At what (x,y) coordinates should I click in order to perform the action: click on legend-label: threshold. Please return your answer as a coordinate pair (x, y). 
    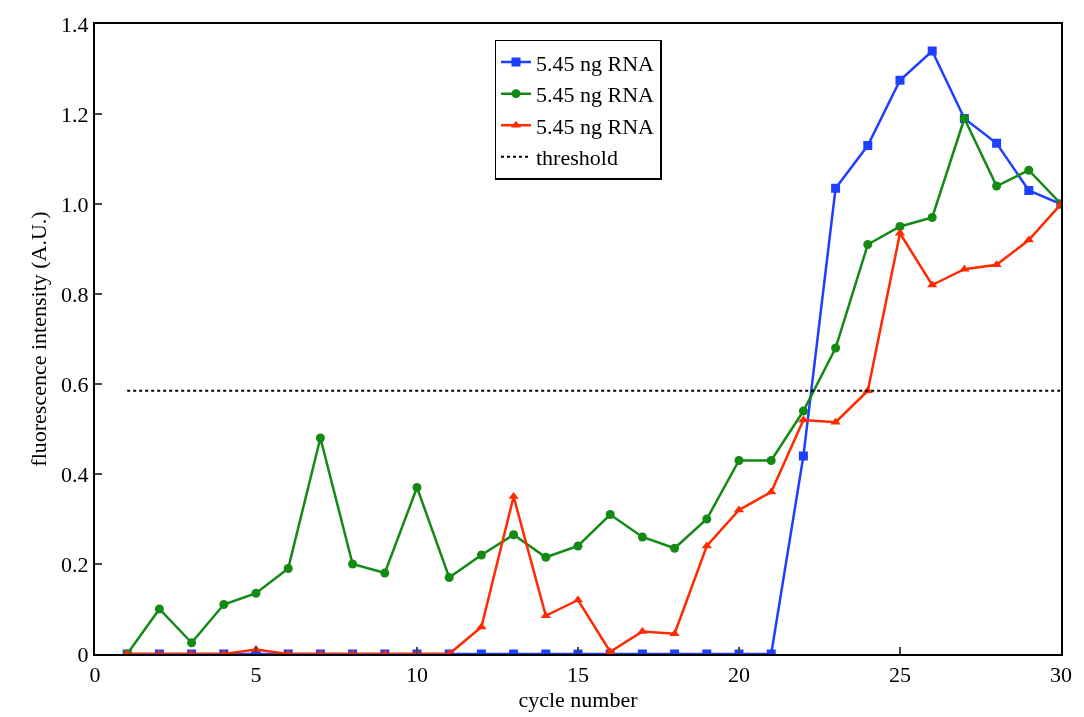
    Looking at the image, I should click on (577, 158).